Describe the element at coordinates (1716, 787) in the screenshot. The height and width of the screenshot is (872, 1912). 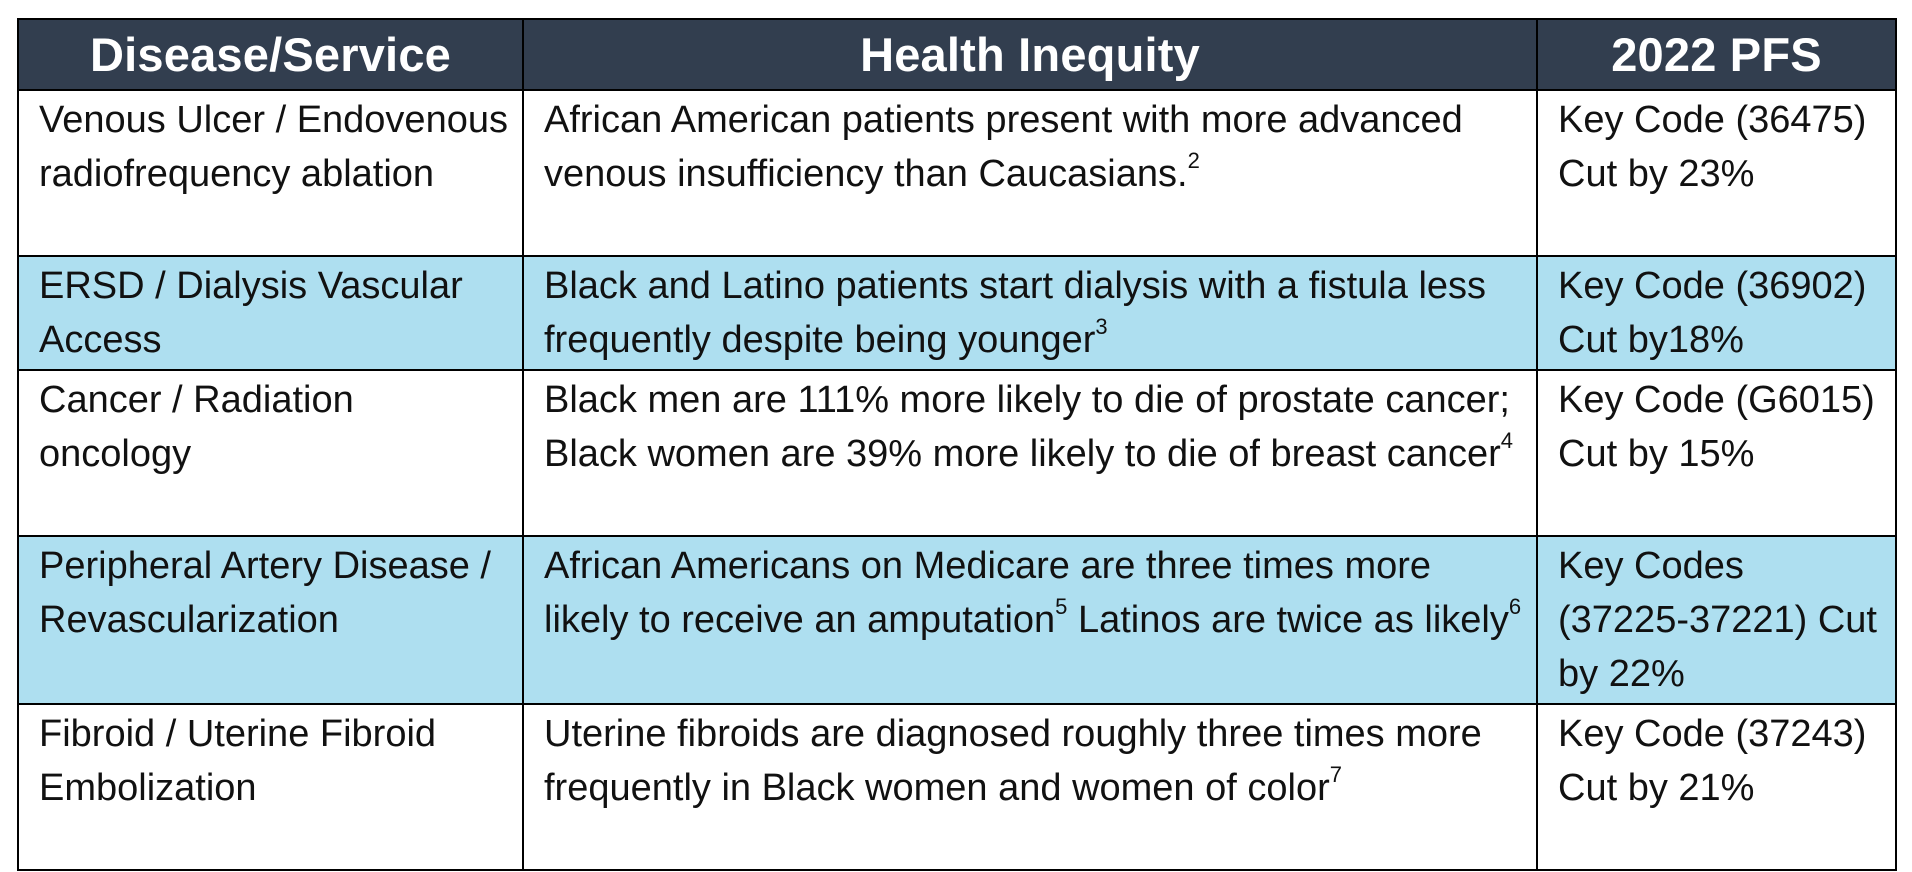
I see `pfs-cell: Key Code (37243) Cut by 21%` at that location.